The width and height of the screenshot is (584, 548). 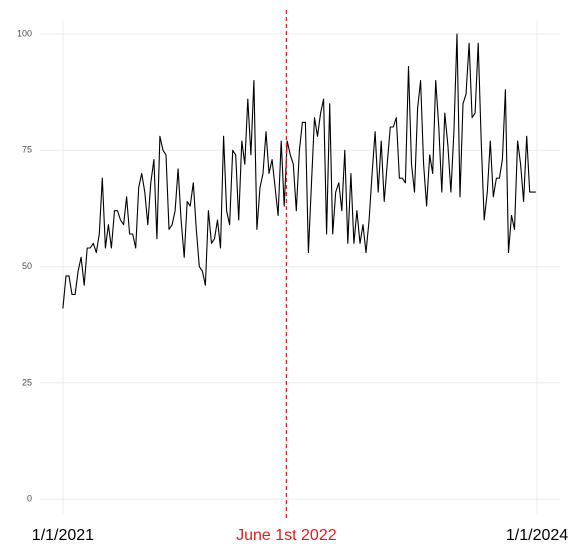 I want to click on x-tick-label: 1/1/2024, so click(x=537, y=535).